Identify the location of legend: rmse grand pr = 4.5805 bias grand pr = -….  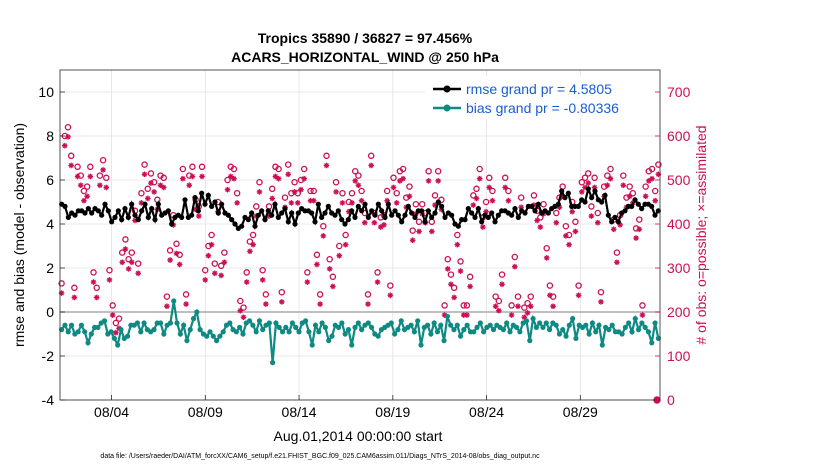
(540, 97).